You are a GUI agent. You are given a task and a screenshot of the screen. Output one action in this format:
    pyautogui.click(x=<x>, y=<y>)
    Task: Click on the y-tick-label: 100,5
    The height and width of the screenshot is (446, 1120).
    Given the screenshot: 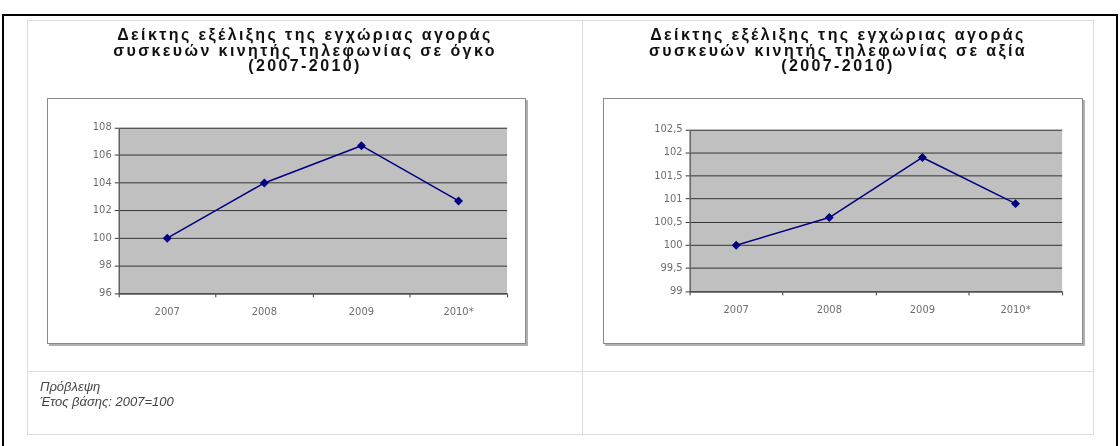 What is the action you would take?
    pyautogui.click(x=668, y=221)
    